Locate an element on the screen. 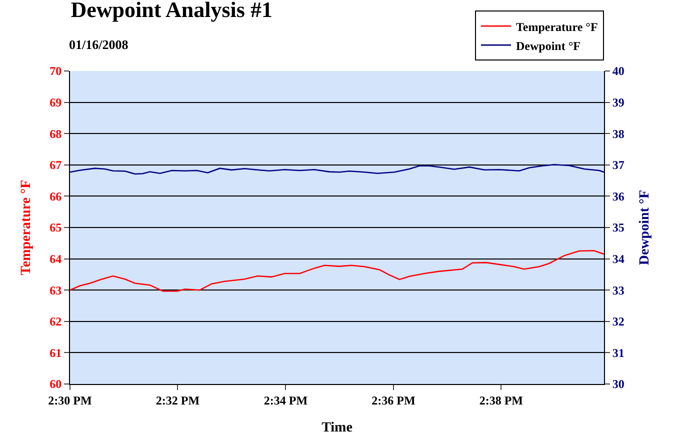  x-tick-label: 2:34 PM is located at coordinates (286, 400).